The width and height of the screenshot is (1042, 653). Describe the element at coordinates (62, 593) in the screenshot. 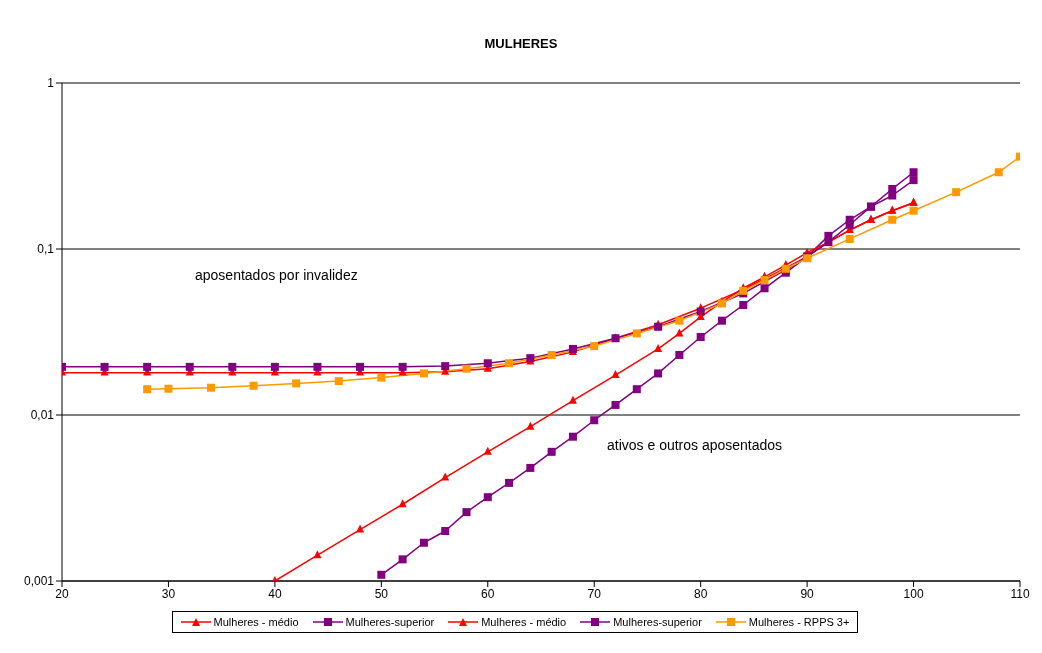

I see `x-tick-label: 20` at that location.